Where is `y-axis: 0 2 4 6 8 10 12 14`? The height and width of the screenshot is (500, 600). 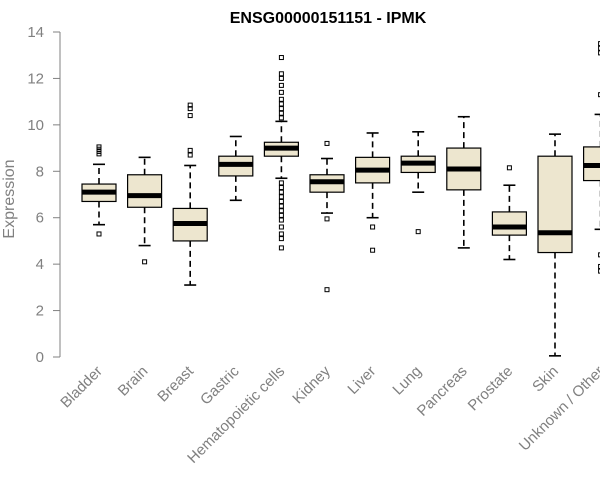 y-axis: 0 2 4 6 8 10 12 14 is located at coordinates (44, 195).